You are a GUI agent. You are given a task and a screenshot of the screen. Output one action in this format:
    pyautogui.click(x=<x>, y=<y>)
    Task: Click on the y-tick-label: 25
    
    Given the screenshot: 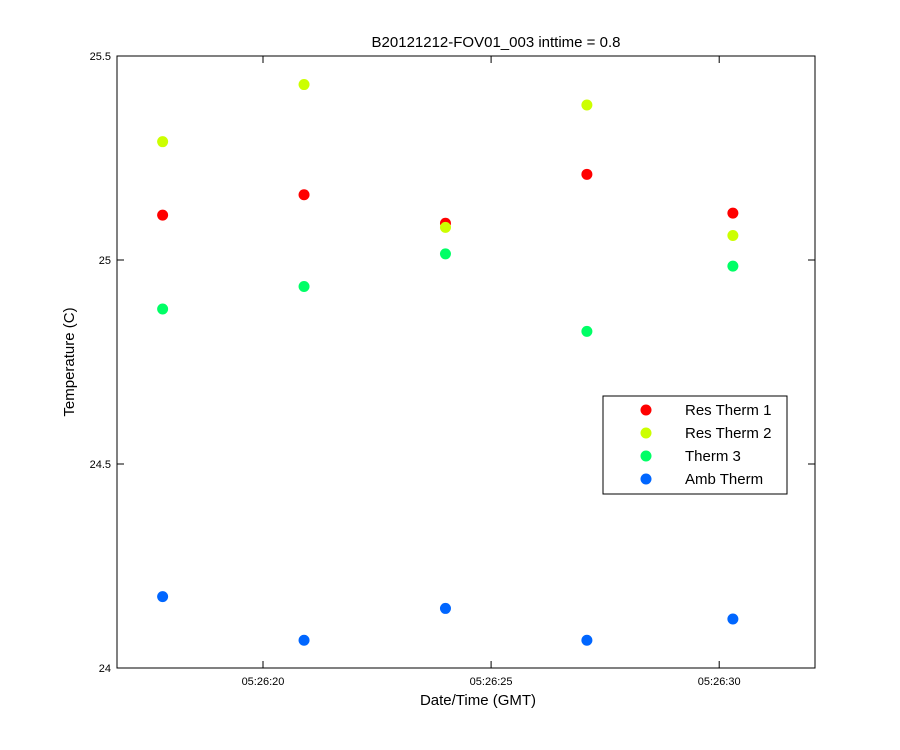 What is the action you would take?
    pyautogui.click(x=105, y=261)
    